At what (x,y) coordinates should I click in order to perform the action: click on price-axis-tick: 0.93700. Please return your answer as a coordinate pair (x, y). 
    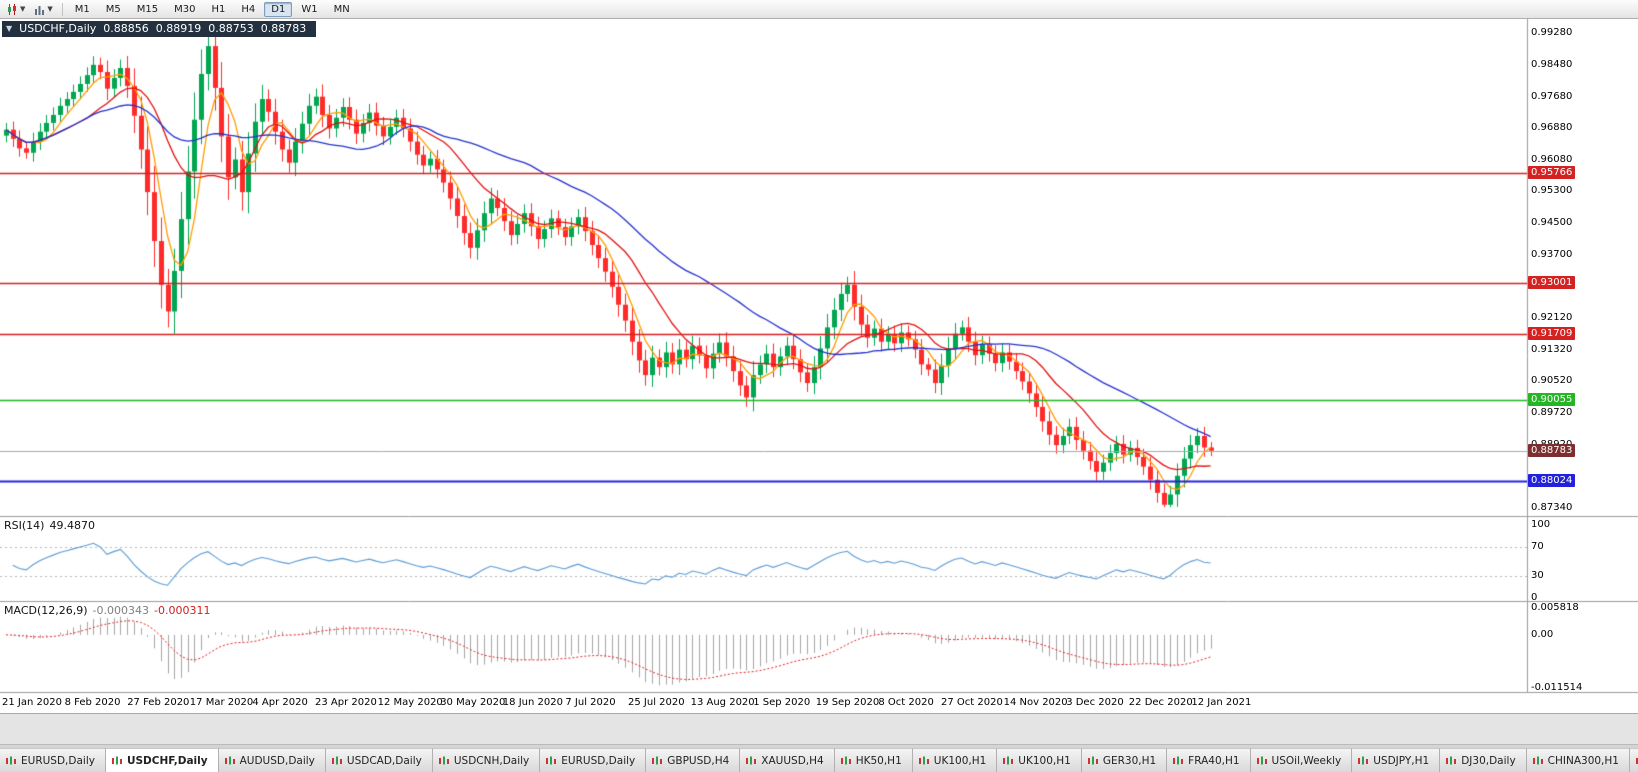
    Looking at the image, I should click on (1552, 254).